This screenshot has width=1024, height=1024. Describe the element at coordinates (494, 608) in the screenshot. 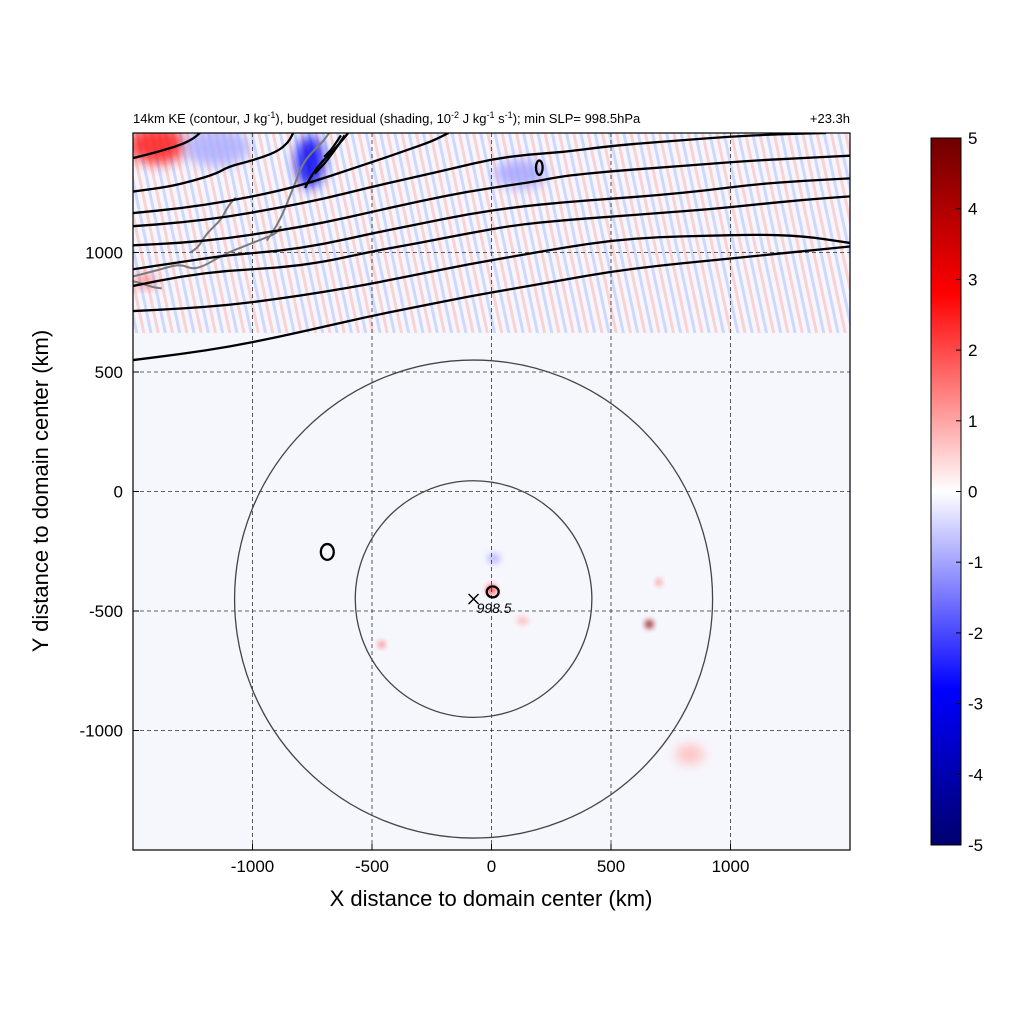

I see `min-slp-label: 998.5` at that location.